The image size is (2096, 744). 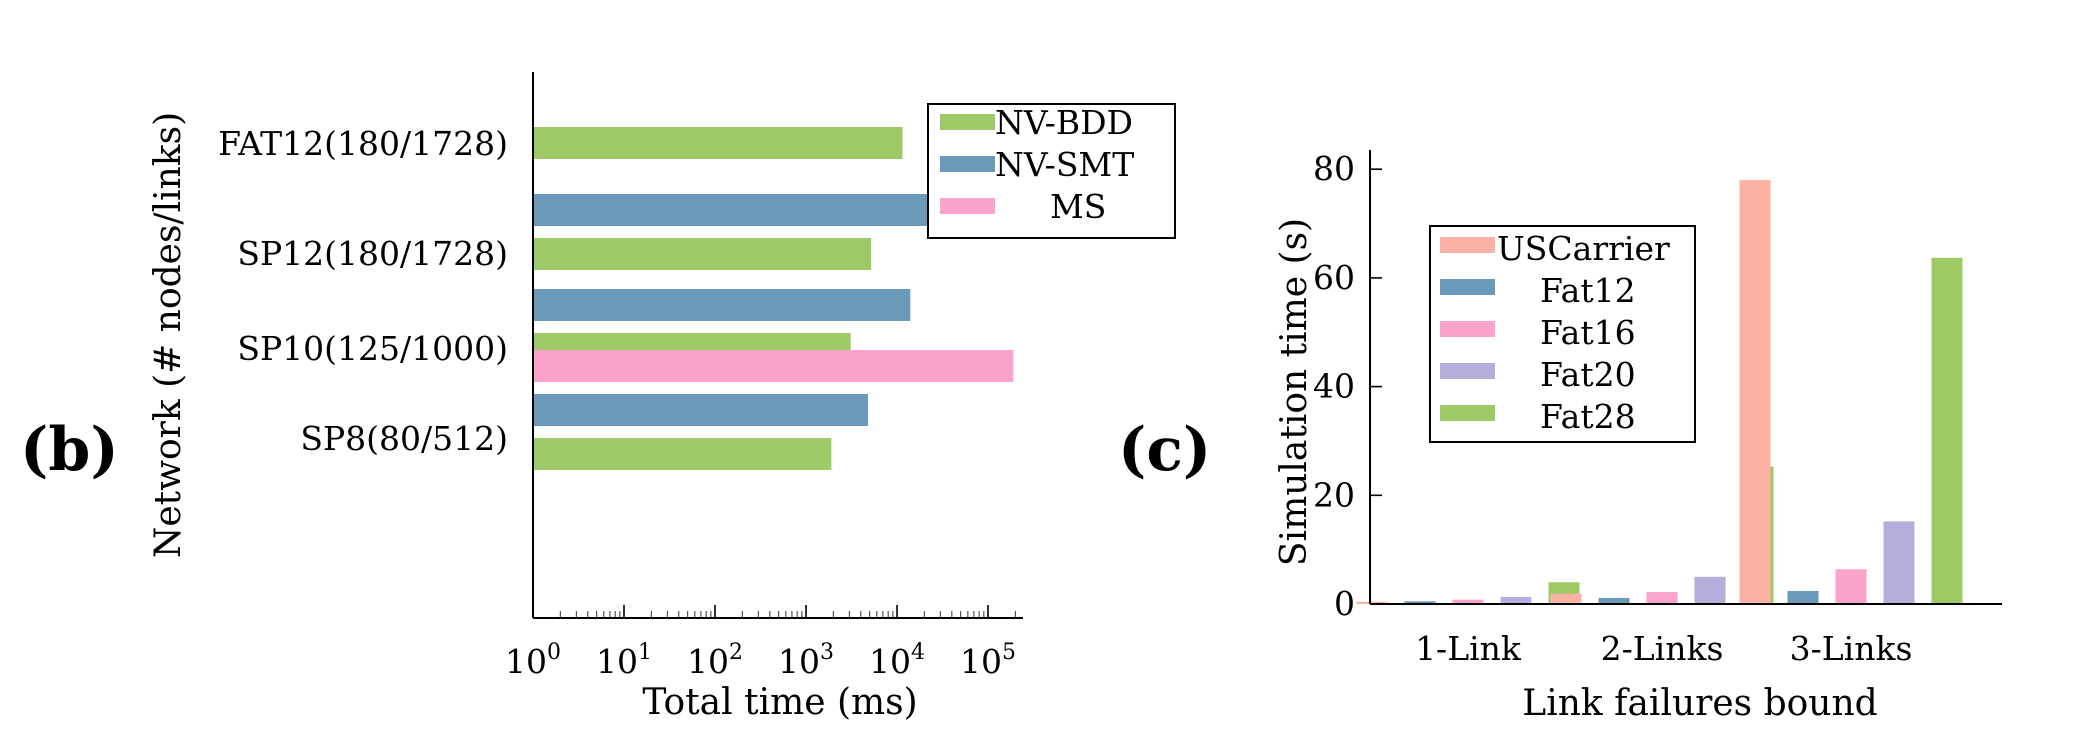 I want to click on category-label-1-link: 1-Link, so click(x=1468, y=648).